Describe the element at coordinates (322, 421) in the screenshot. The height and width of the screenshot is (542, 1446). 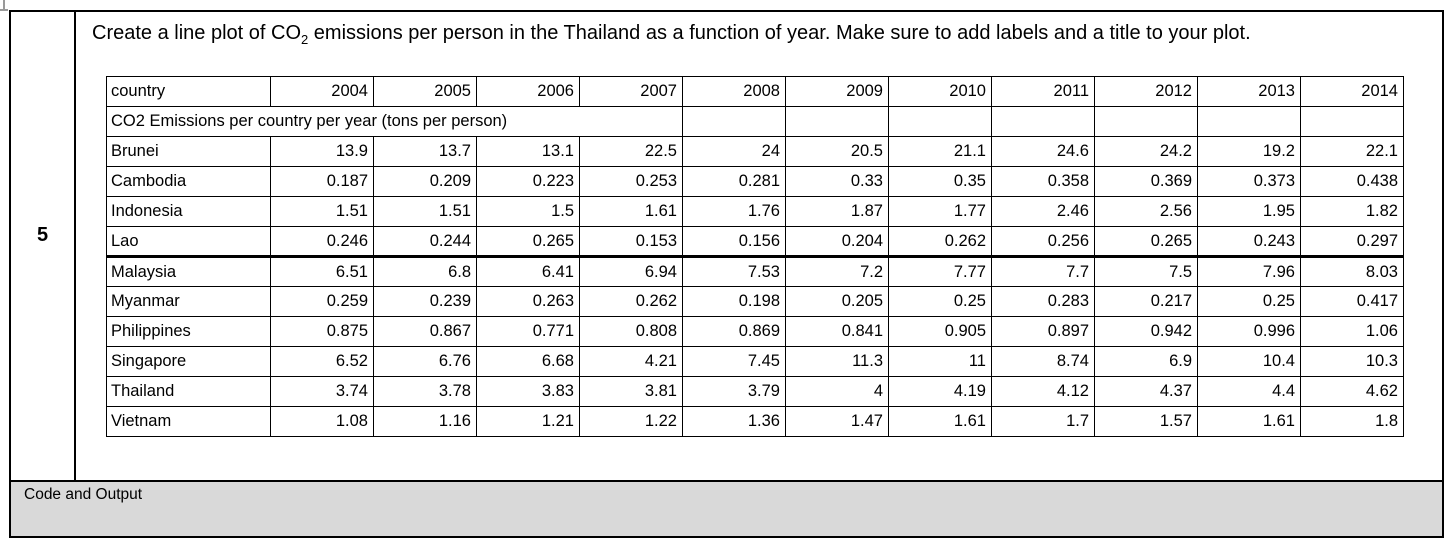
I see `value-cell: 1.08` at that location.